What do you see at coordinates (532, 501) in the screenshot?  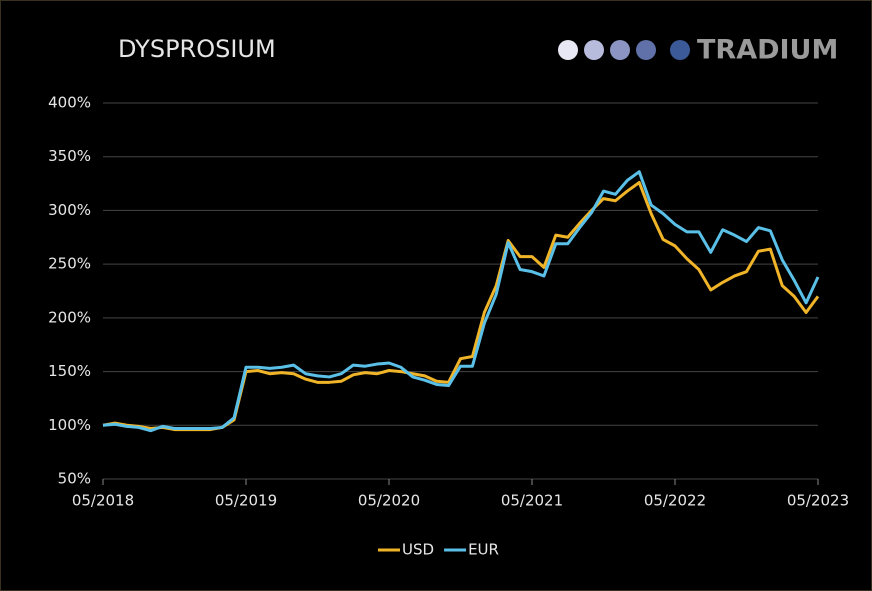 I see `x-tick-label: 05/2021` at bounding box center [532, 501].